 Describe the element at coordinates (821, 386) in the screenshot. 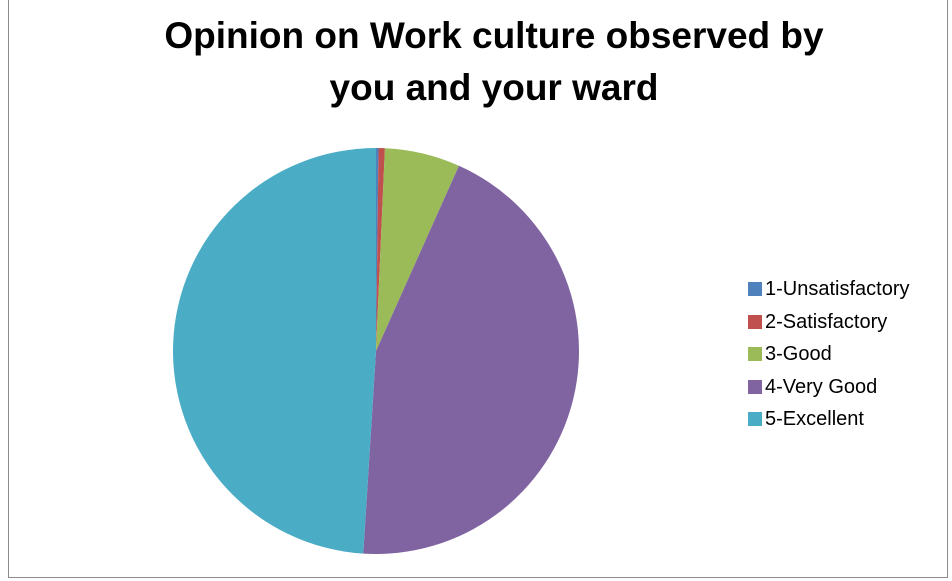

I see `legend-label-very-good: 4-Very Good` at that location.